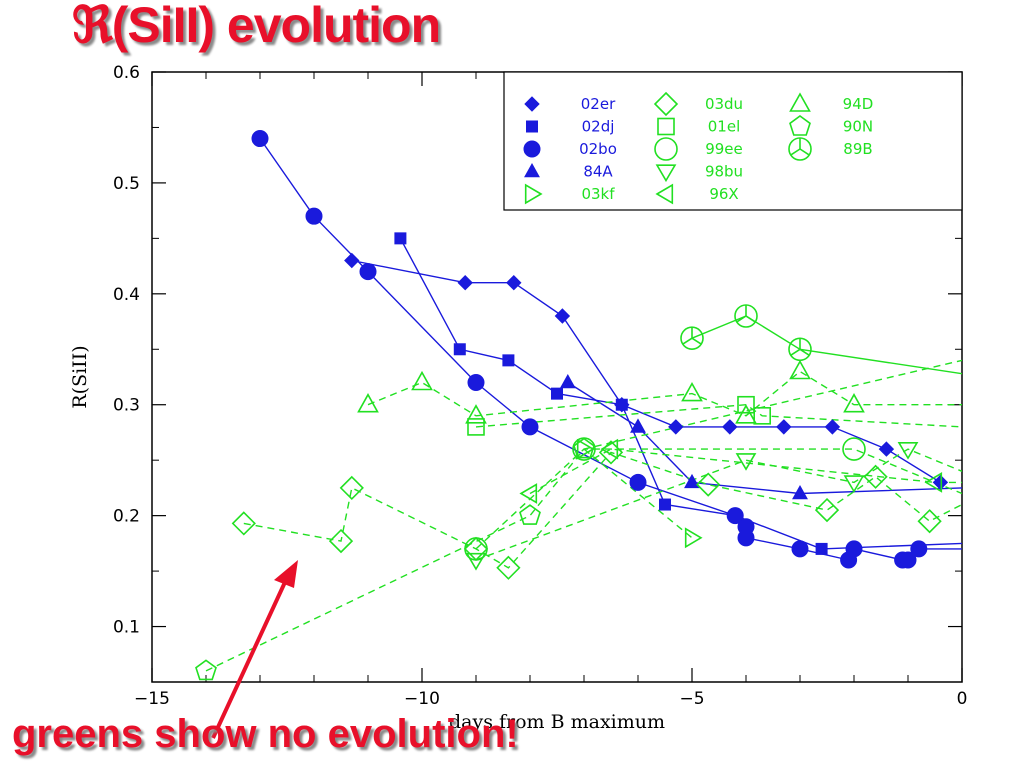 The image size is (1024, 768). I want to click on x-tick-label: 0, so click(962, 699).